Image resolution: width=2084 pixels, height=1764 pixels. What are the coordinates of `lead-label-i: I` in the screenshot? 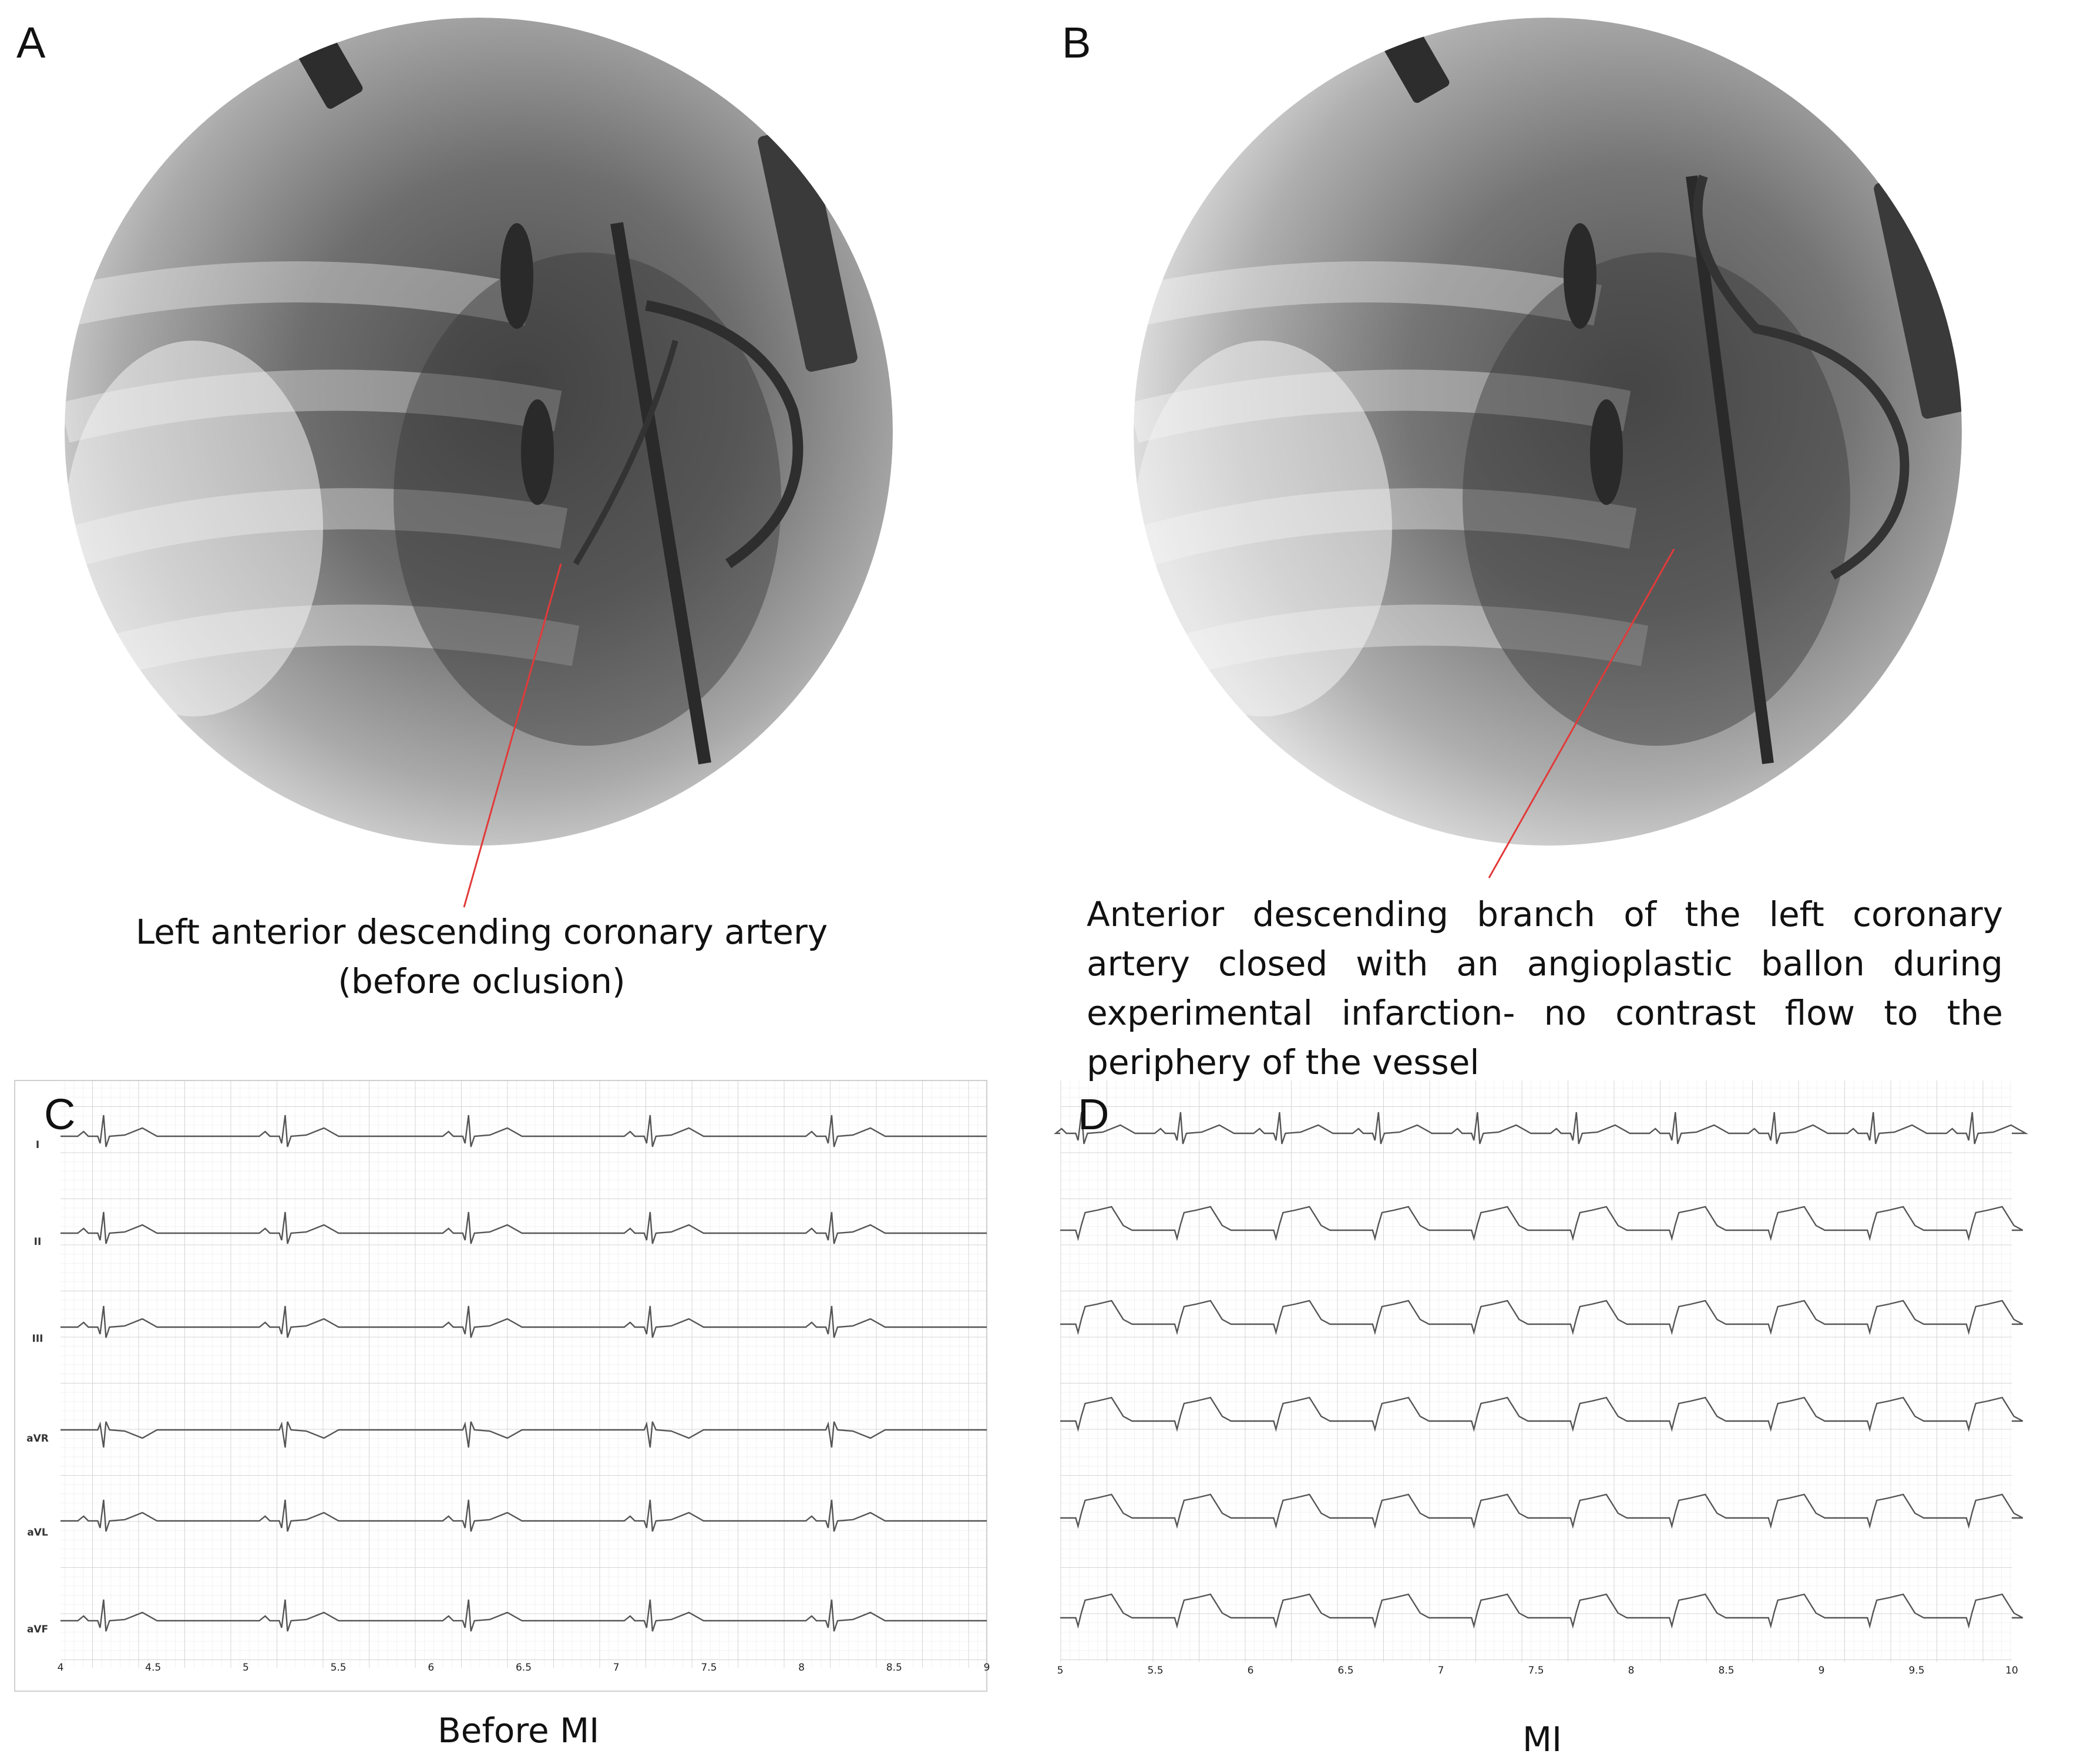 It's located at (37, 1145).